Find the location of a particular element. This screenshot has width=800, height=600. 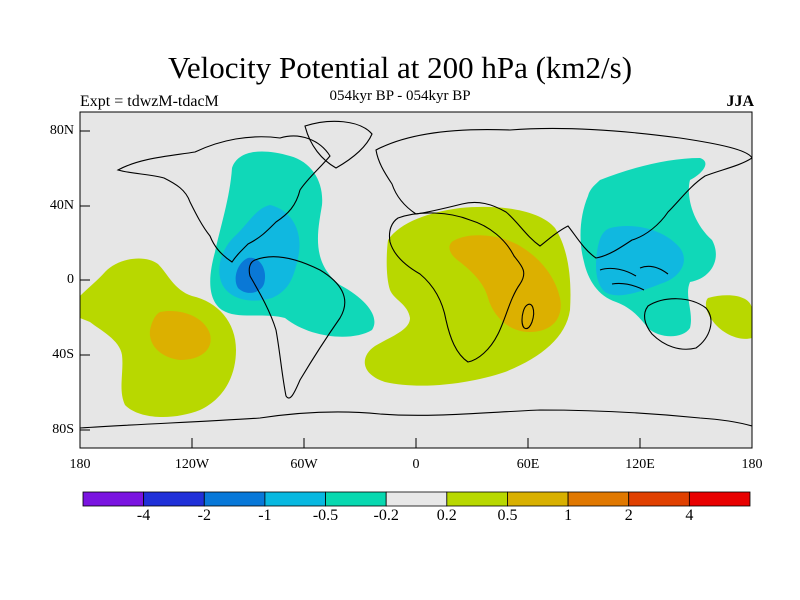

colorbar-label: -1 is located at coordinates (265, 515).